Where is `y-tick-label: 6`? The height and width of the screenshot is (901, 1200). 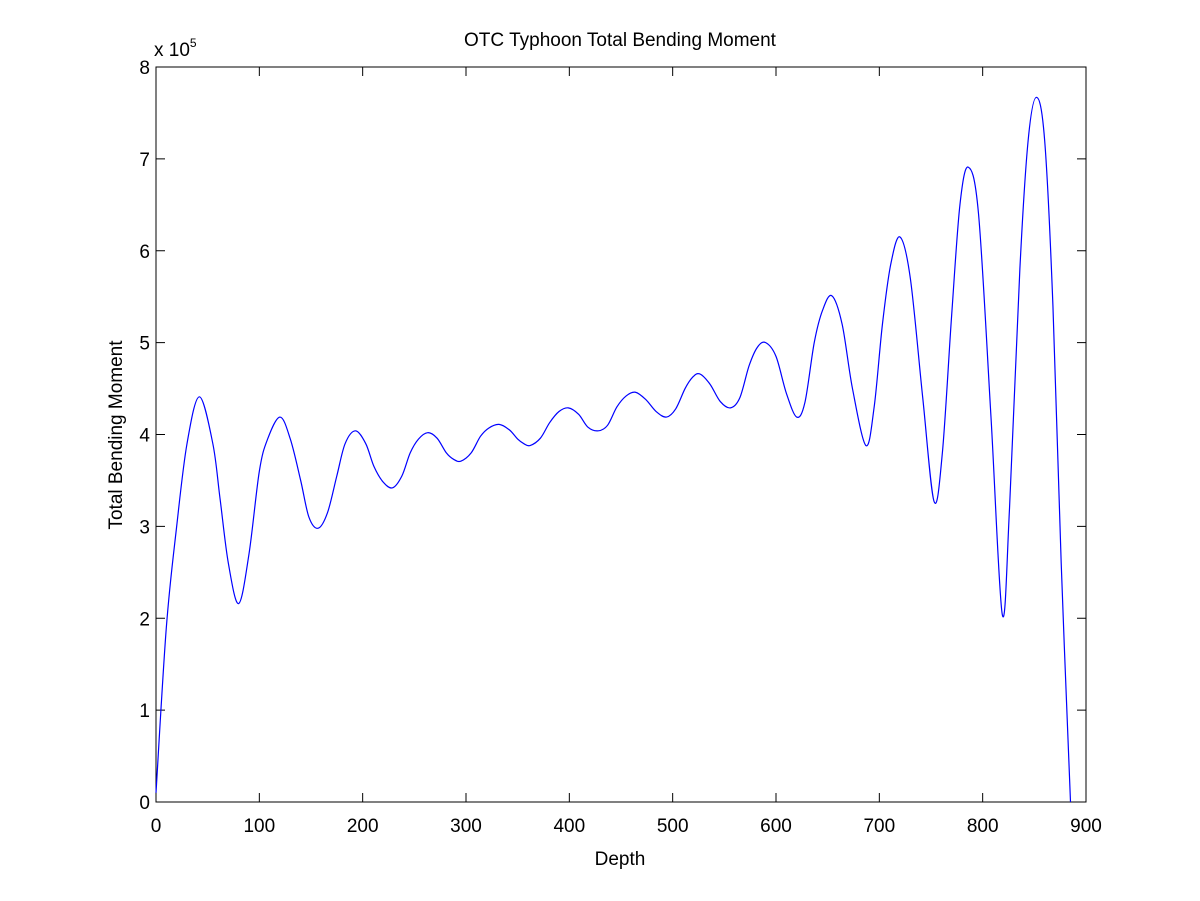
y-tick-label: 6 is located at coordinates (144, 252).